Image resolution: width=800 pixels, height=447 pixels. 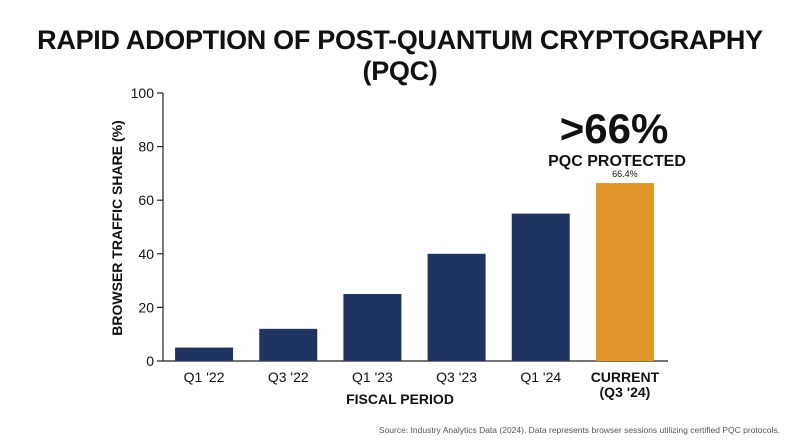 I want to click on x-tick-label: Q1 '22, so click(x=204, y=377).